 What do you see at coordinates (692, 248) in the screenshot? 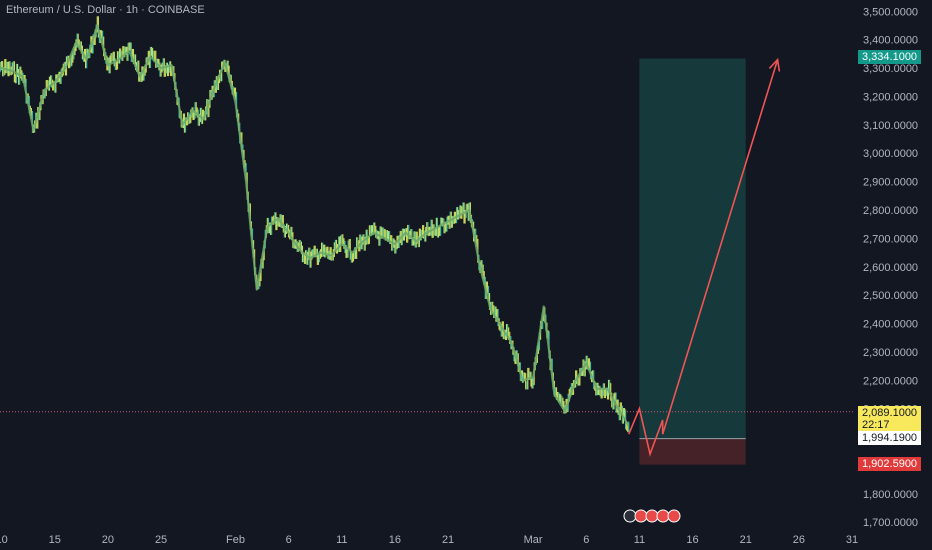
I see `target-zone` at bounding box center [692, 248].